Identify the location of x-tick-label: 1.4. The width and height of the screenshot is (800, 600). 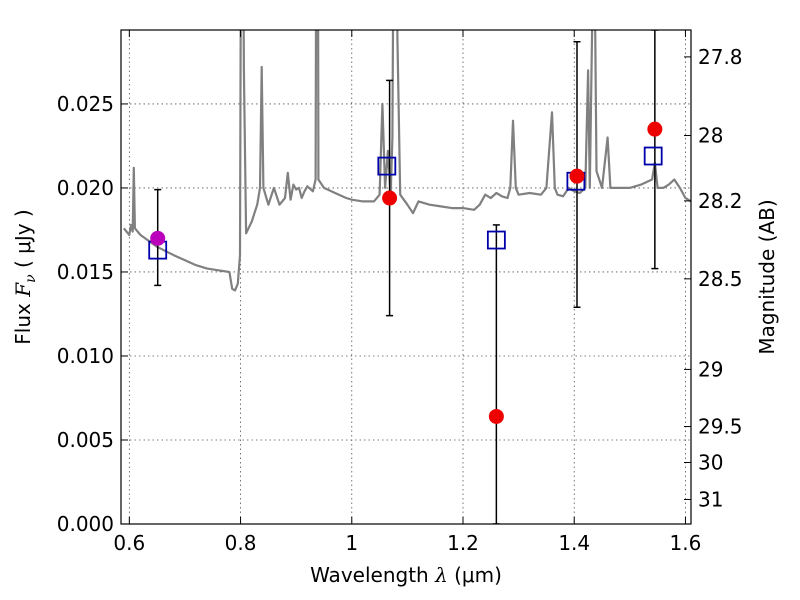
(574, 543).